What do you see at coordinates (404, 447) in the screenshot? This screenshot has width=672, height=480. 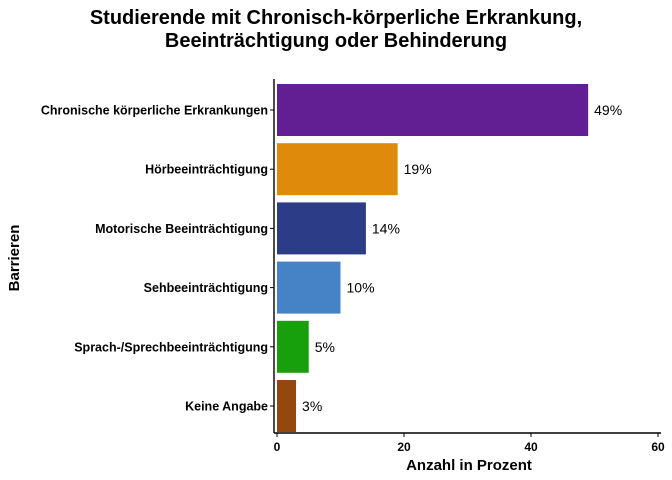 I see `x-tick-label: 20` at bounding box center [404, 447].